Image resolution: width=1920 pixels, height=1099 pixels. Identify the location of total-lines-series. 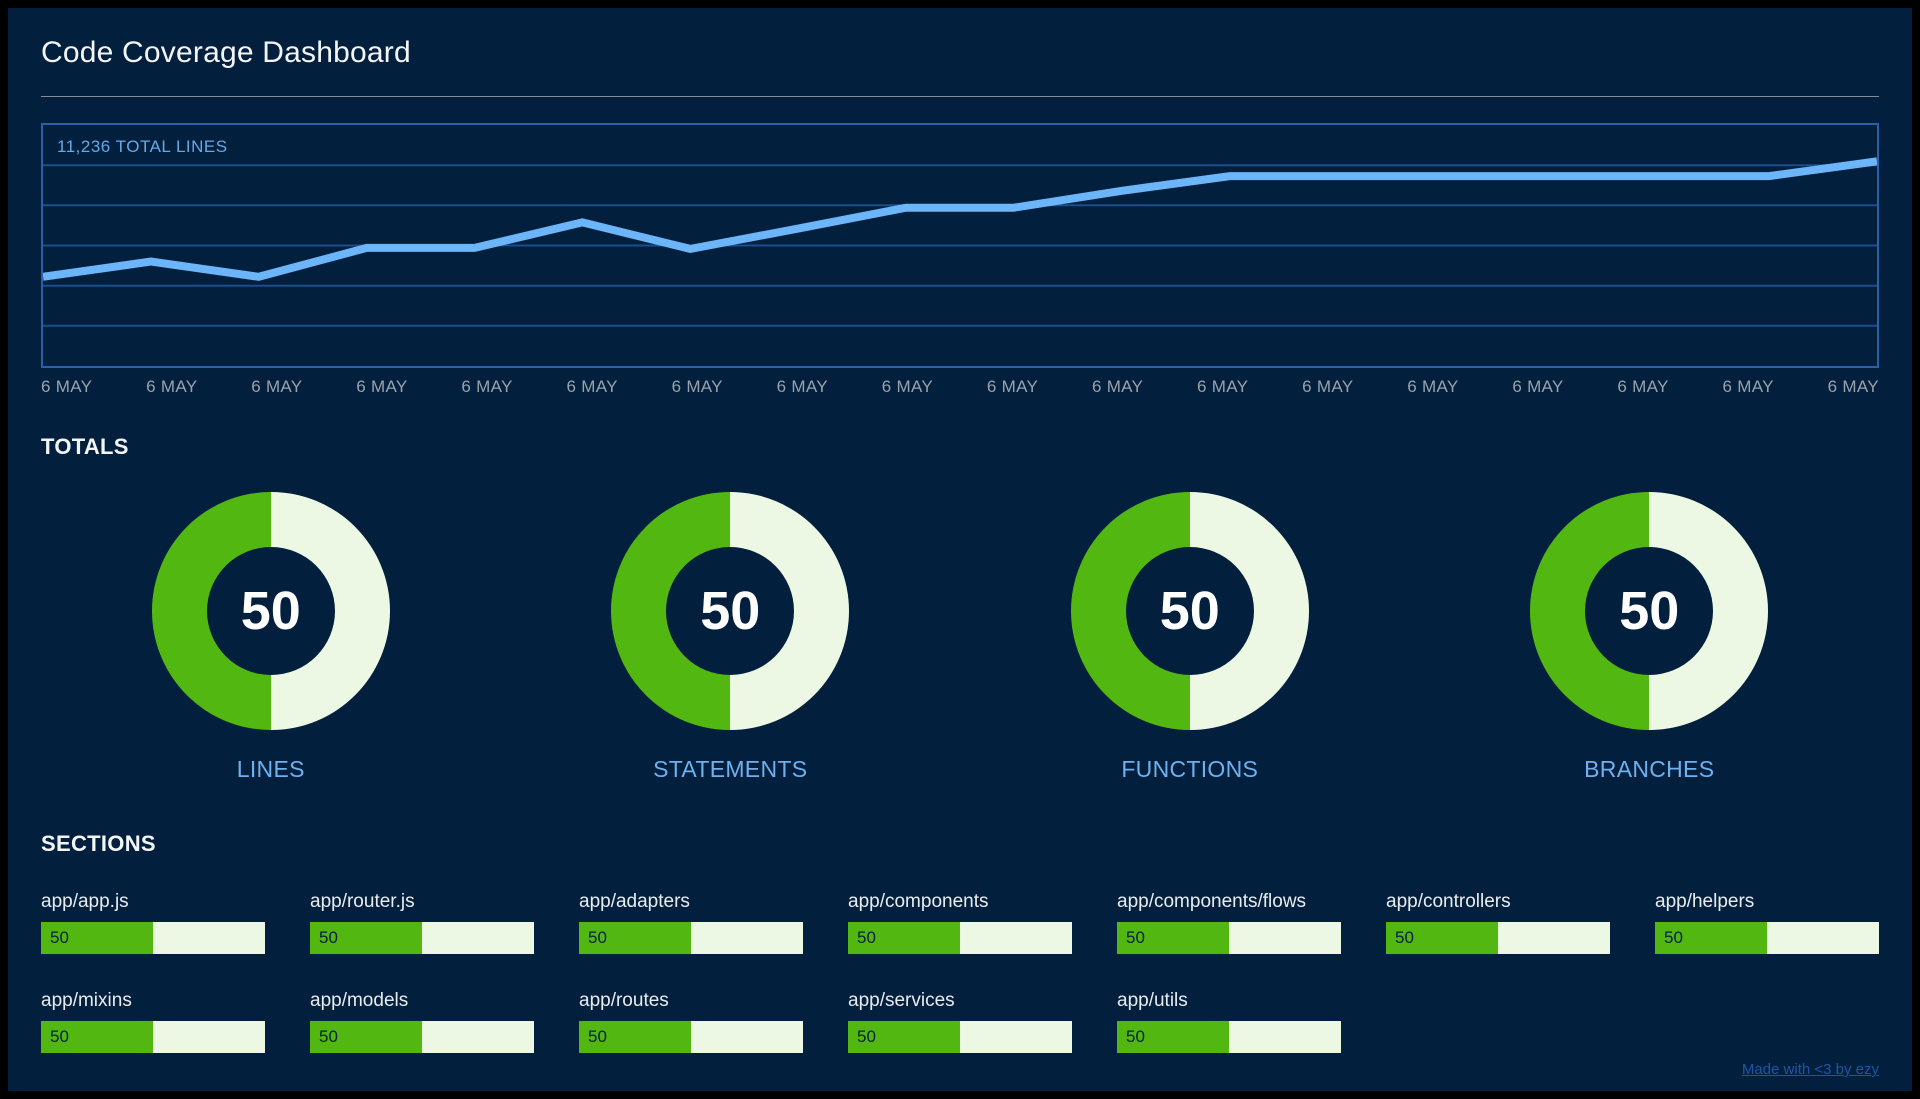
(960, 219).